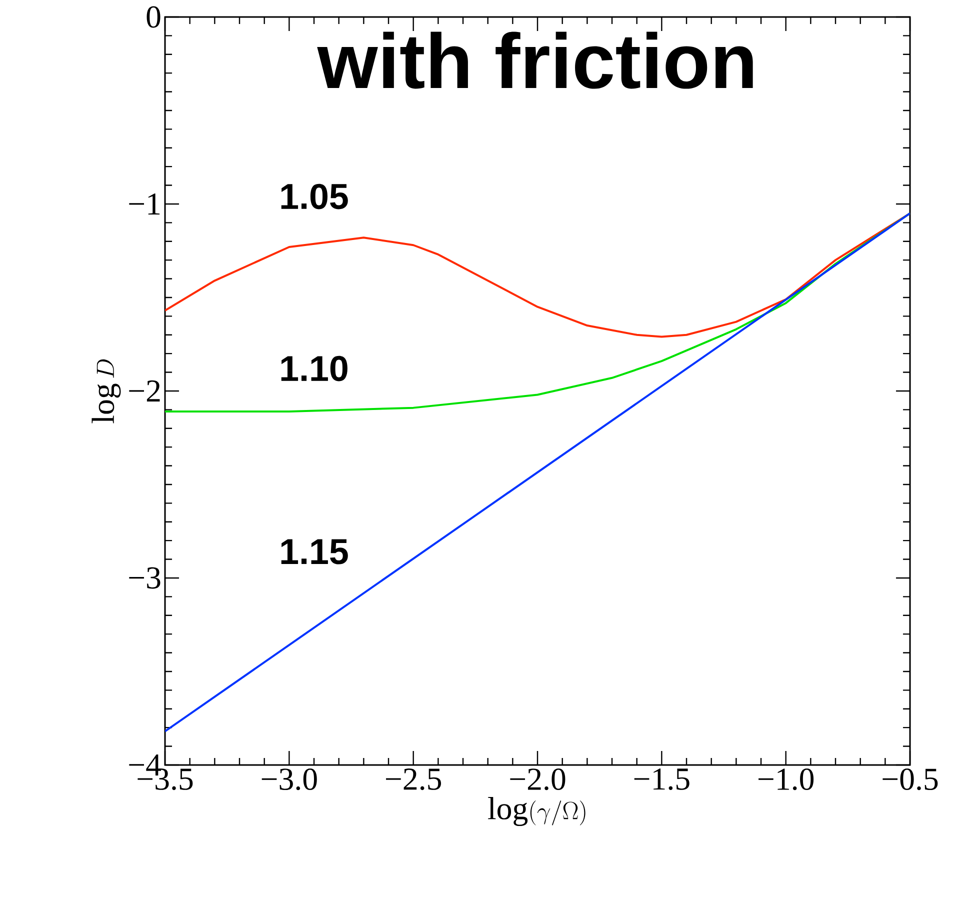 The height and width of the screenshot is (897, 967). What do you see at coordinates (314, 551) in the screenshot?
I see `annotation: 1.15` at bounding box center [314, 551].